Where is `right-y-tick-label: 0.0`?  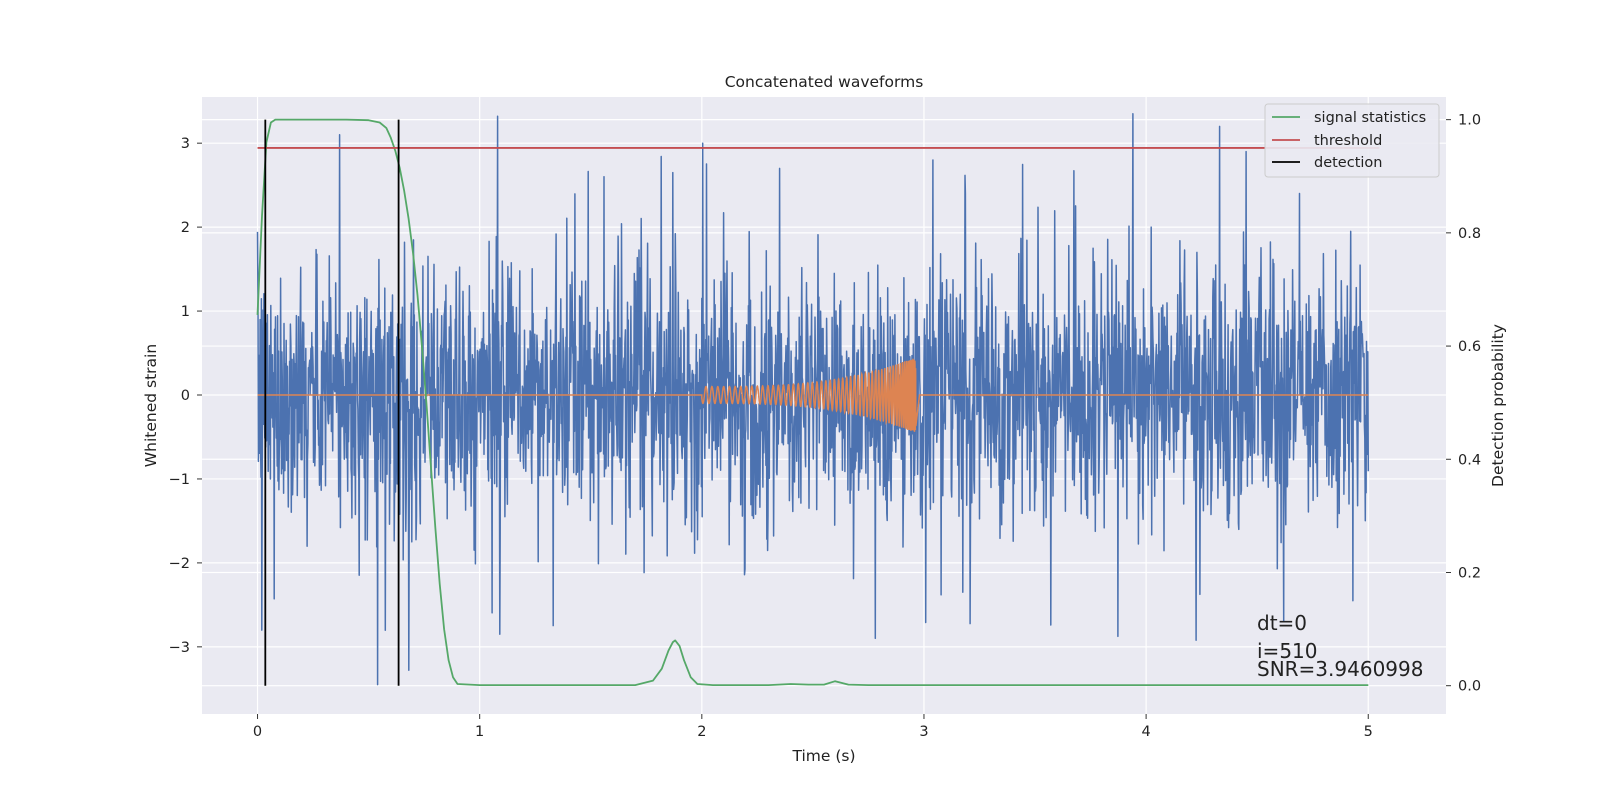 right-y-tick-label: 0.0 is located at coordinates (1469, 687).